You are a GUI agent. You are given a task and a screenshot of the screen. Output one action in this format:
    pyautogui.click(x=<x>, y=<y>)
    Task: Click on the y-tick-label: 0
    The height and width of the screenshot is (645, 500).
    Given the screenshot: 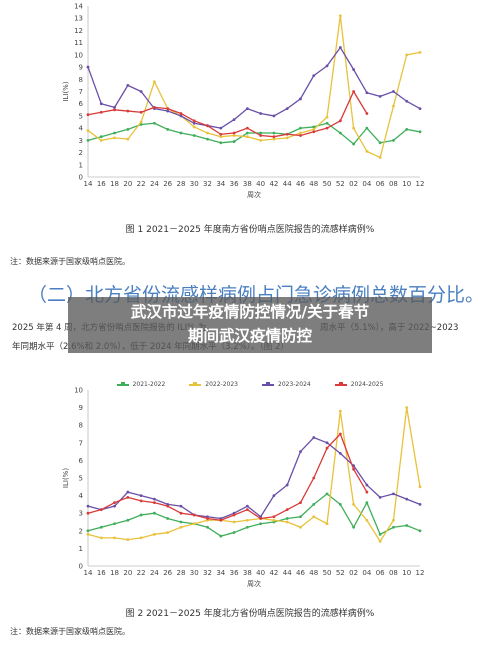 What is the action you would take?
    pyautogui.click(x=81, y=567)
    